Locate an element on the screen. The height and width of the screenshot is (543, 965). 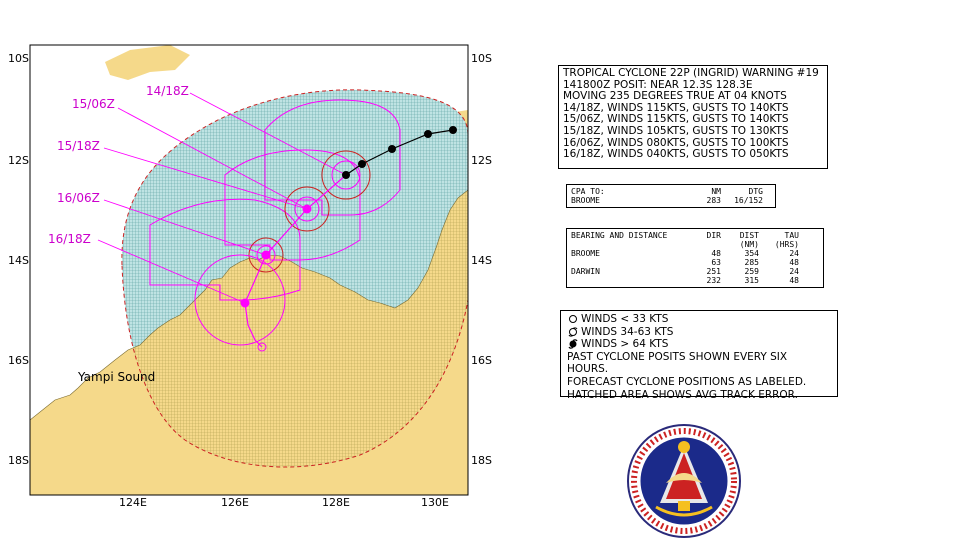
legend-item: WINDS 34-63 KTS is located at coordinates (699, 332).